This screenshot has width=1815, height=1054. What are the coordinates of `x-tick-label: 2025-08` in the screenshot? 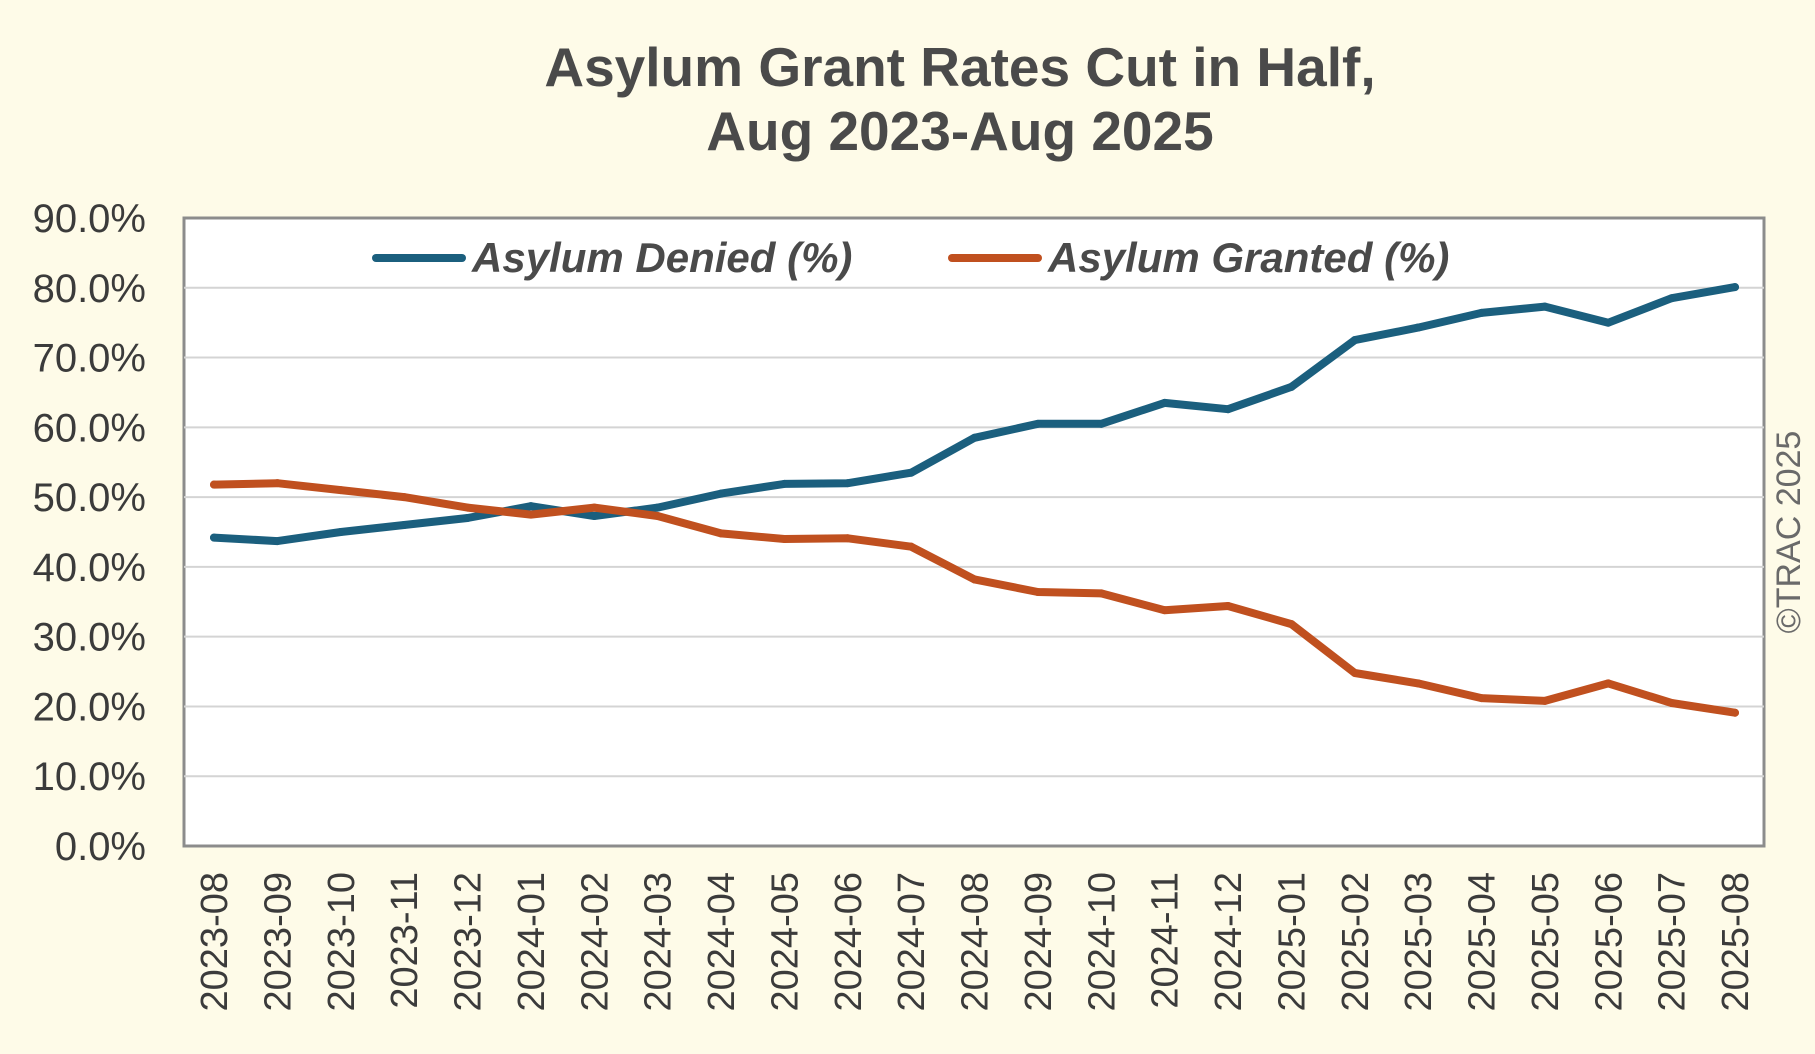 It's located at (1736, 941).